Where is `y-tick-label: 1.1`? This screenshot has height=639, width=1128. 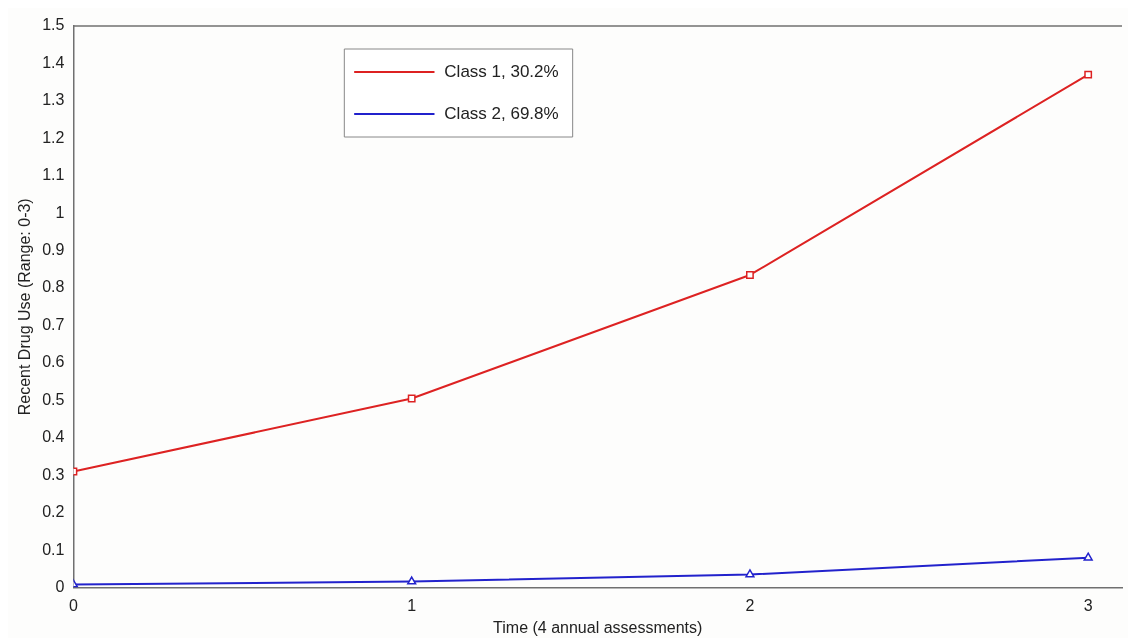 y-tick-label: 1.1 is located at coordinates (53, 175).